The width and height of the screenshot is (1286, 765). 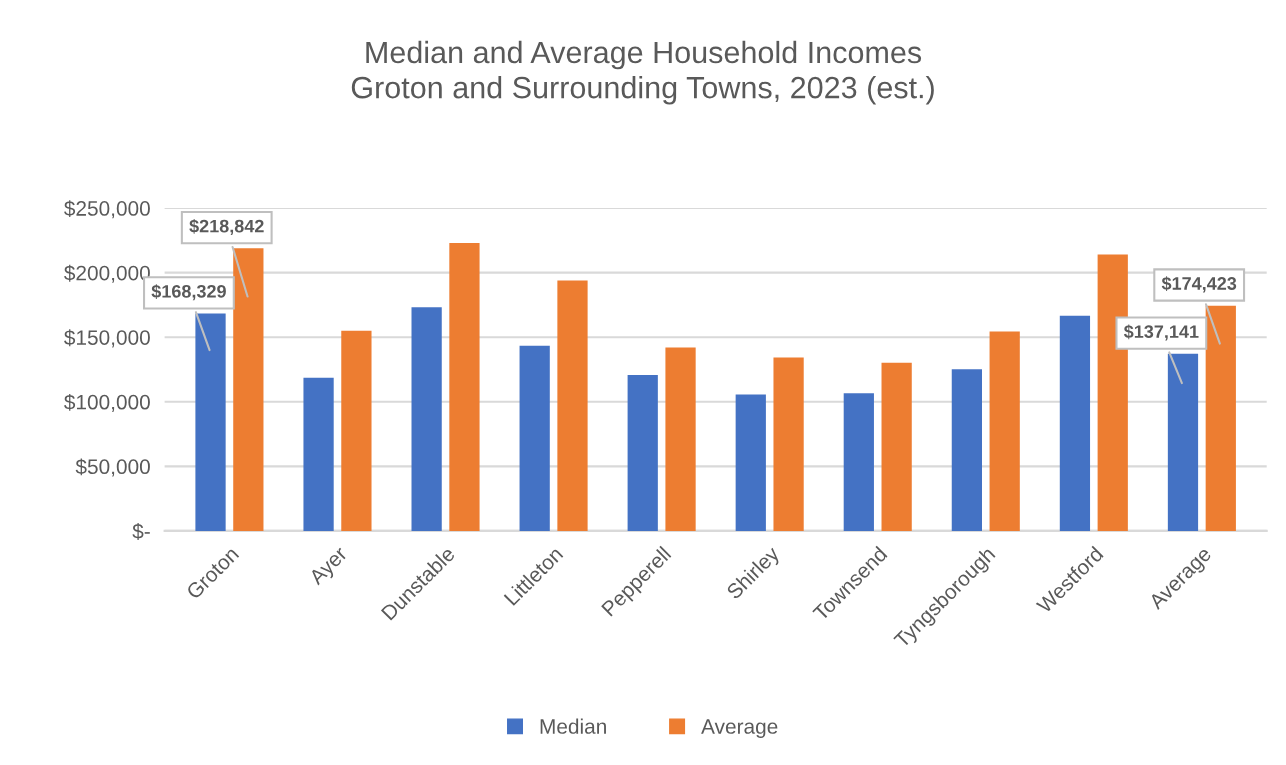 What do you see at coordinates (107, 209) in the screenshot?
I see `y-tick-label: $250,000` at bounding box center [107, 209].